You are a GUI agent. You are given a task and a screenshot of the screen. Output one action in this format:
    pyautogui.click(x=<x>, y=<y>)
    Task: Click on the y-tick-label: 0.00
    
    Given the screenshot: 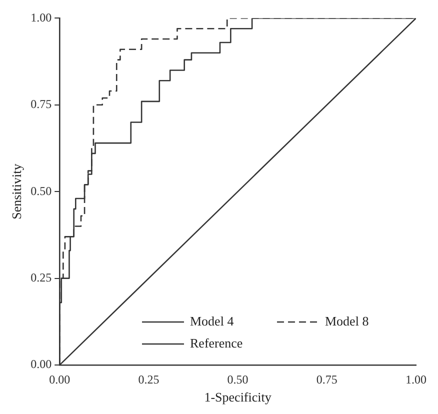 What is the action you would take?
    pyautogui.click(x=41, y=364)
    